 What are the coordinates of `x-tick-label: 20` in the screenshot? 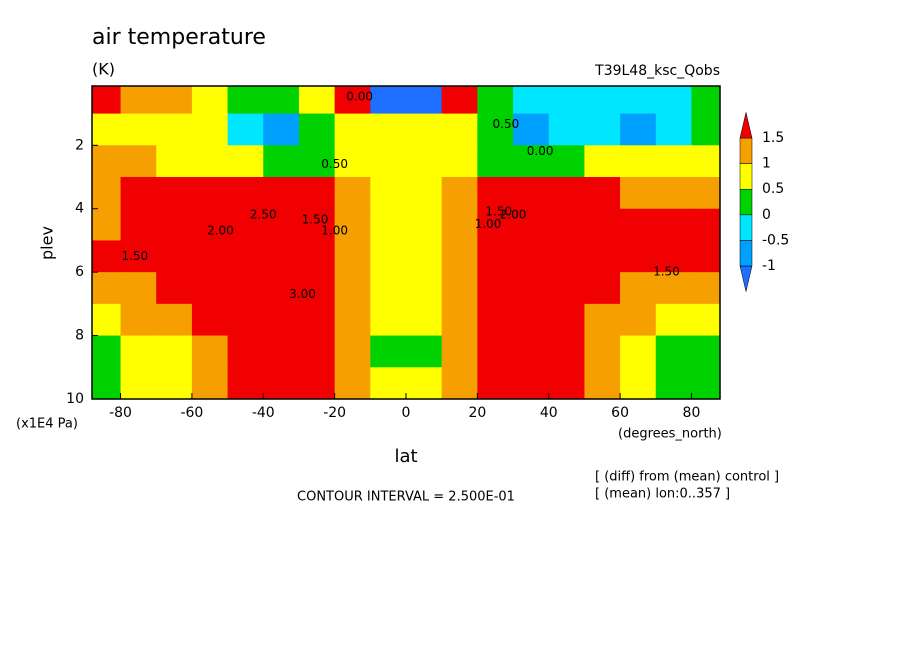 It's located at (477, 413).